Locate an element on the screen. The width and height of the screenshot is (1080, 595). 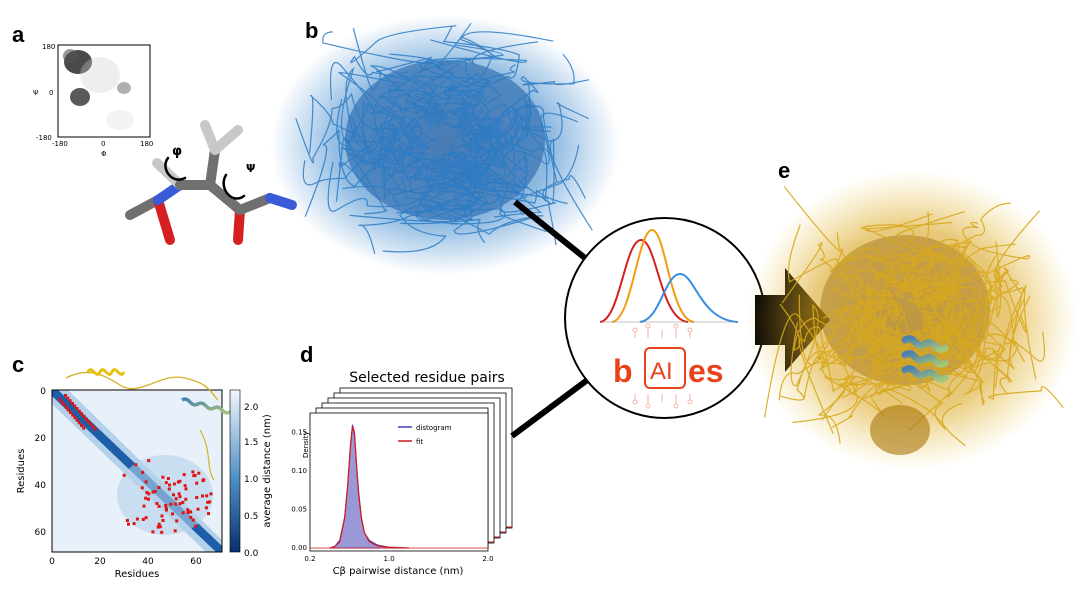
panel-label-b: b is located at coordinates (311, 30).